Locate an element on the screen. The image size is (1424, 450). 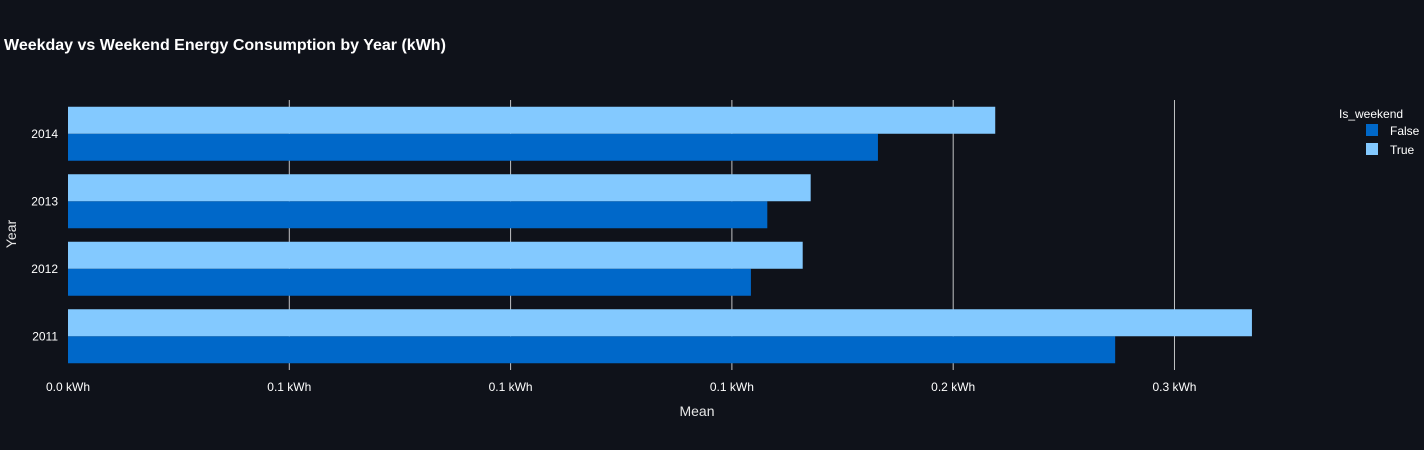
legend-label-true: True is located at coordinates (1402, 150).